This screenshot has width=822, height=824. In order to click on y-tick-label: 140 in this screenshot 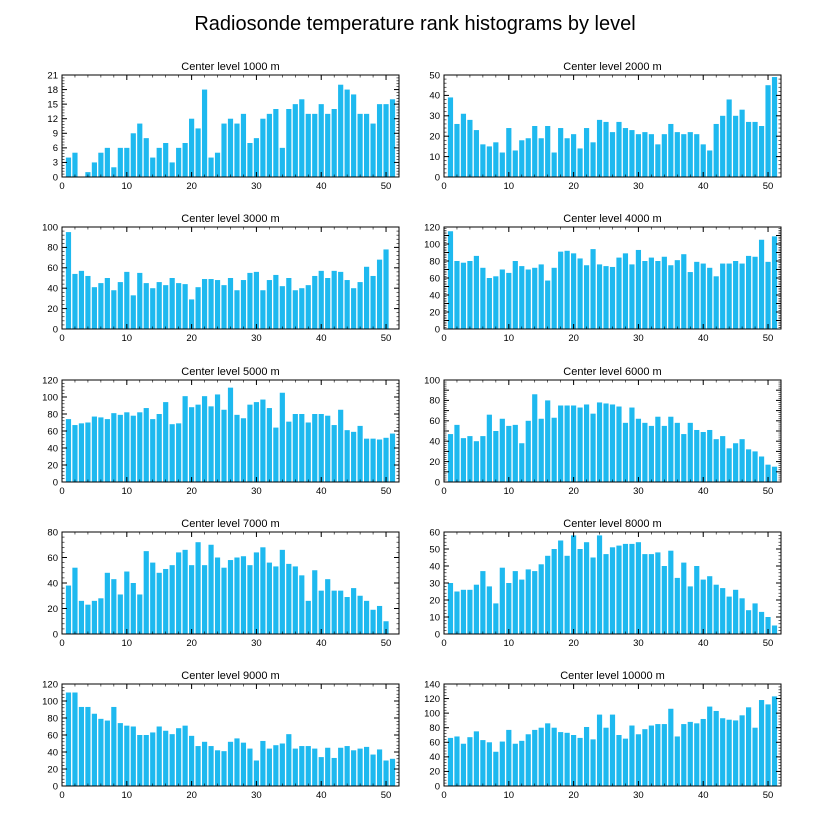, I will do `click(432, 684)`.